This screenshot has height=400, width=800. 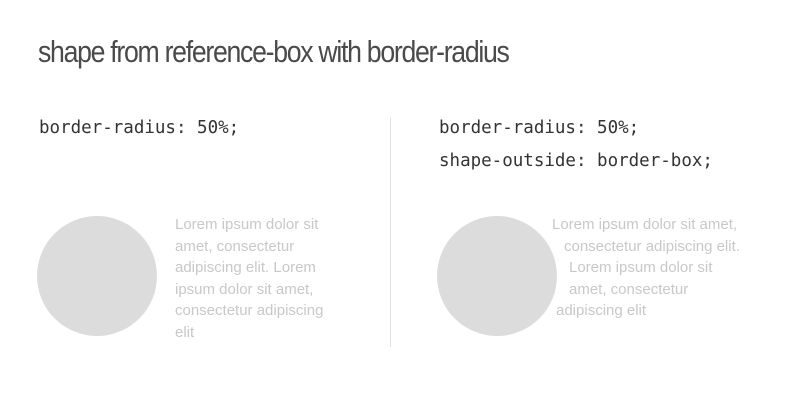 What do you see at coordinates (629, 289) in the screenshot?
I see `right-text-line: amet, consectetur` at bounding box center [629, 289].